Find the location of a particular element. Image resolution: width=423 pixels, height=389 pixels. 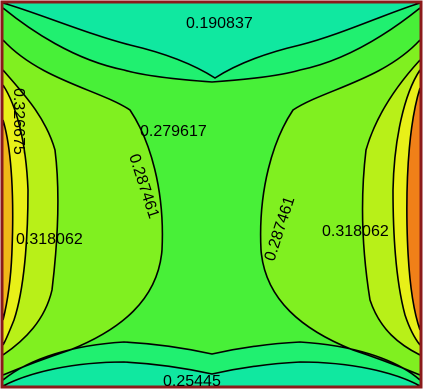

contour-band-level-8-right is located at coordinates (413, 209).